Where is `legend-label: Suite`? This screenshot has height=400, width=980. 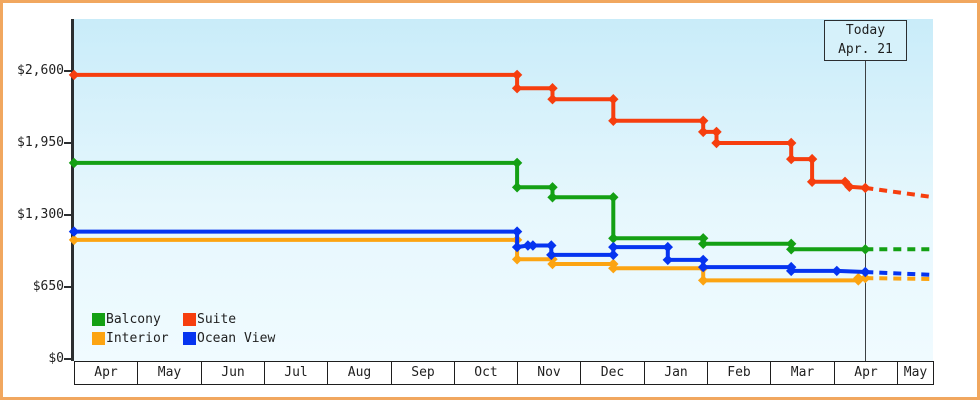 legend-label: Suite is located at coordinates (217, 319).